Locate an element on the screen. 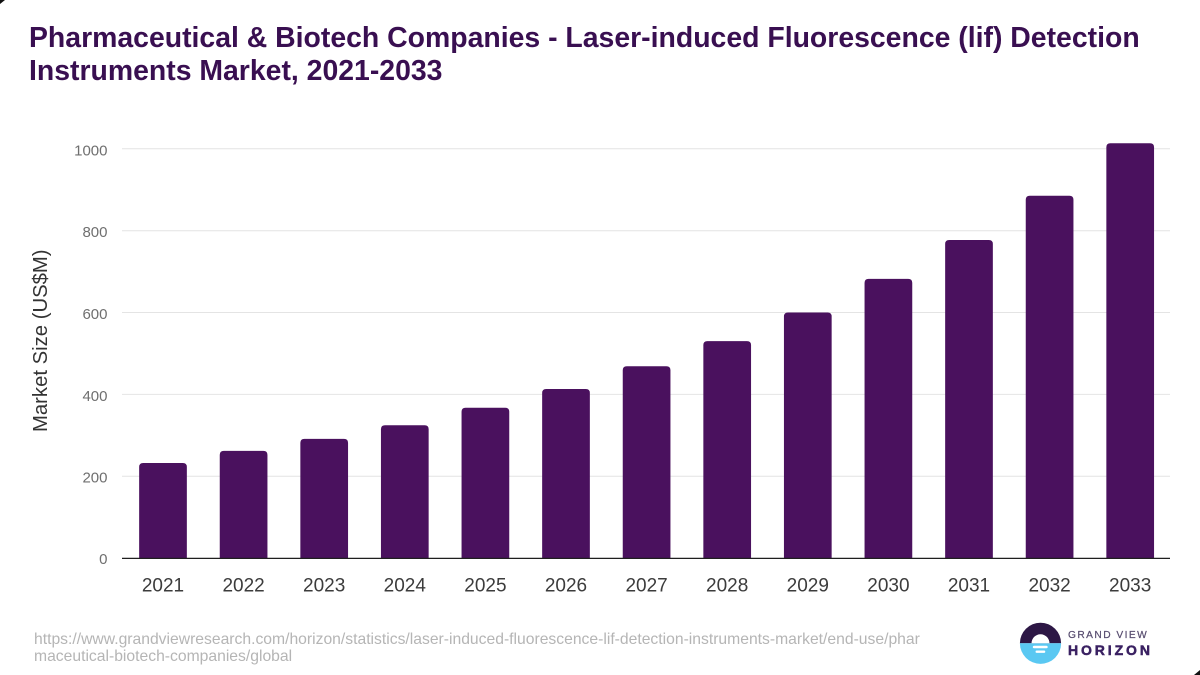  svg-text: 2021 is located at coordinates (163, 585).